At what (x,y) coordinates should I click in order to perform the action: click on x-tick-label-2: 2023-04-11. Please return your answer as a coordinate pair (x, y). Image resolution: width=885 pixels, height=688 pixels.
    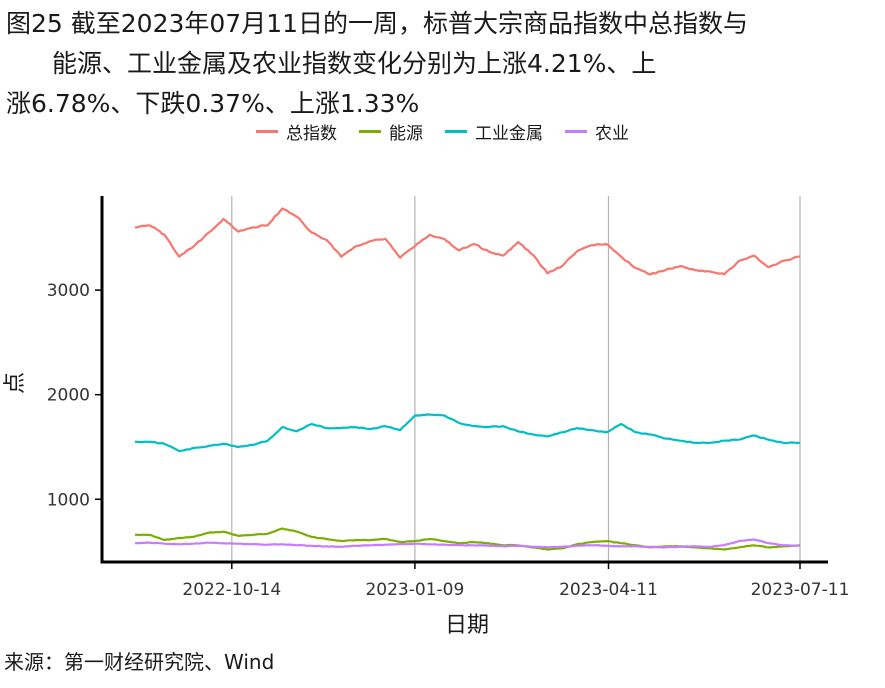
    Looking at the image, I should click on (608, 590).